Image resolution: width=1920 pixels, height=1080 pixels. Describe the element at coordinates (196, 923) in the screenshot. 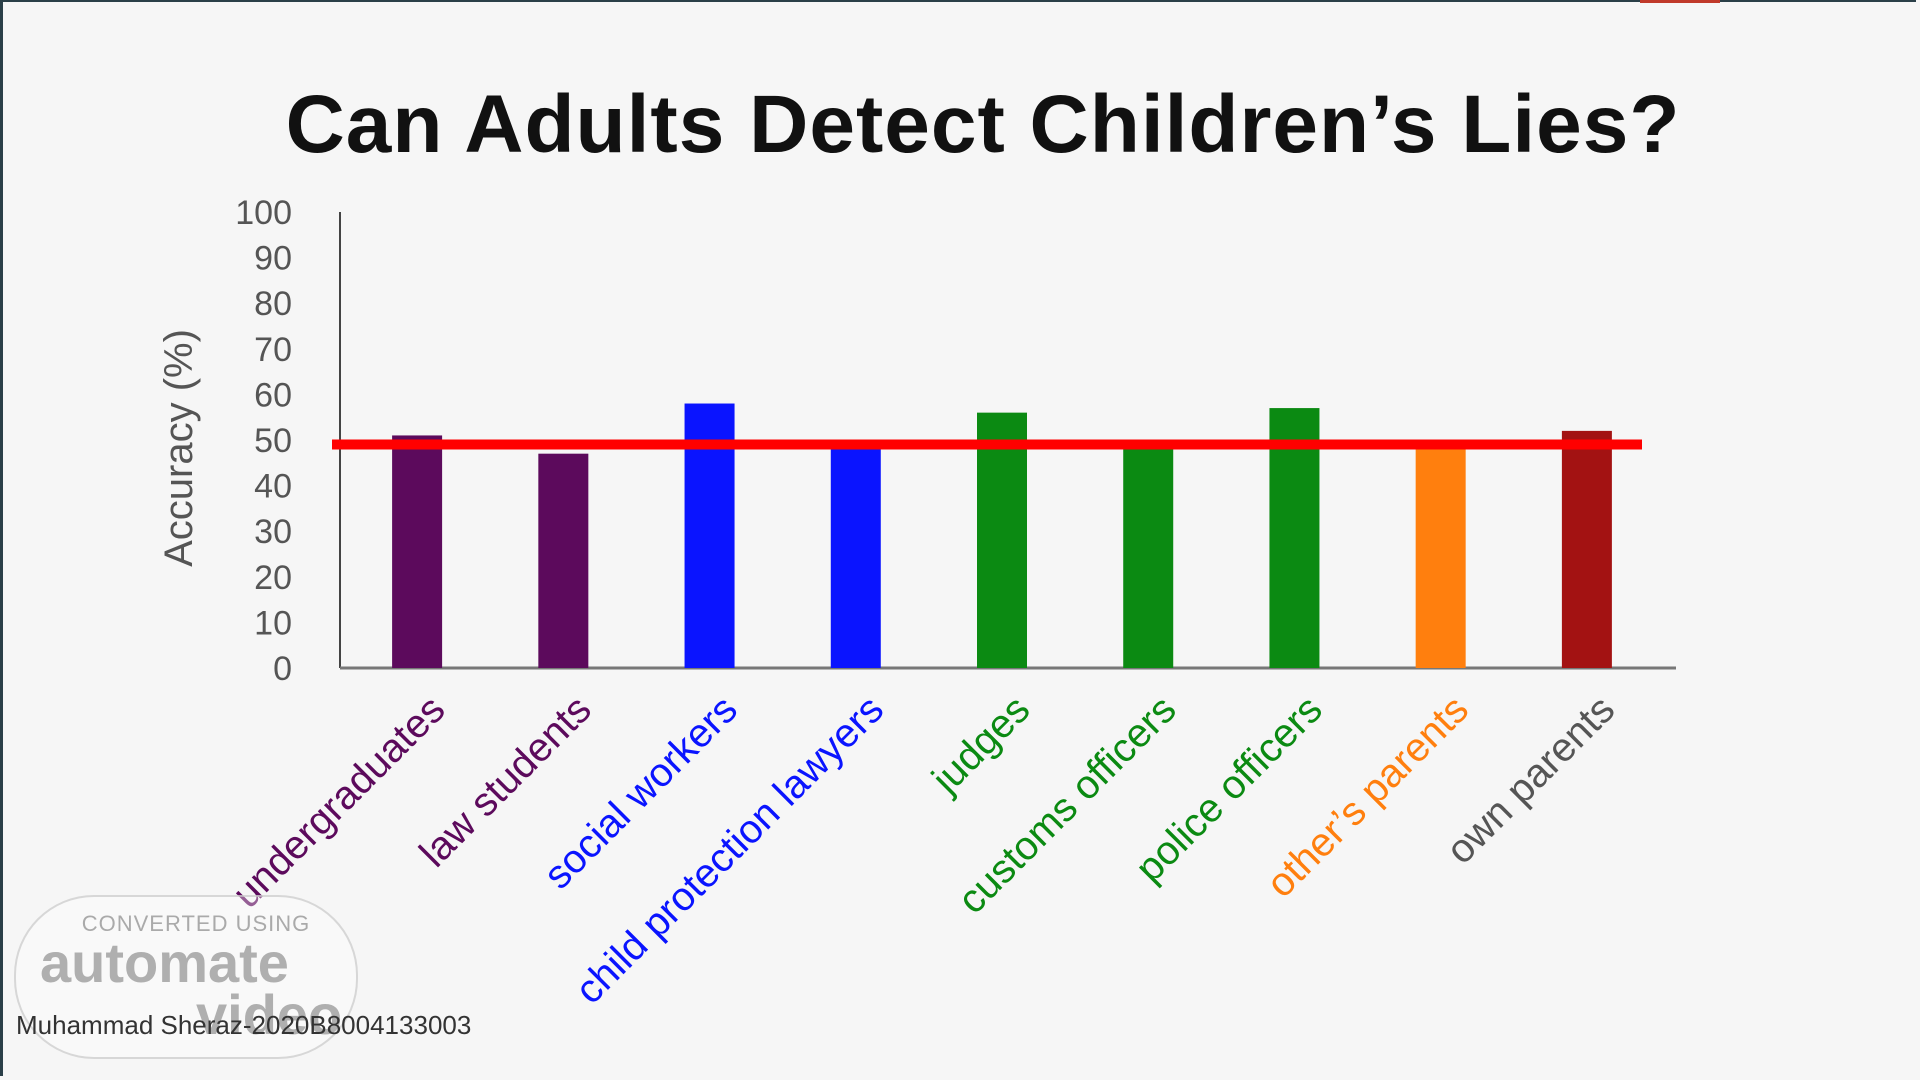

I see `watermark-caption: CONVERTED USING` at that location.